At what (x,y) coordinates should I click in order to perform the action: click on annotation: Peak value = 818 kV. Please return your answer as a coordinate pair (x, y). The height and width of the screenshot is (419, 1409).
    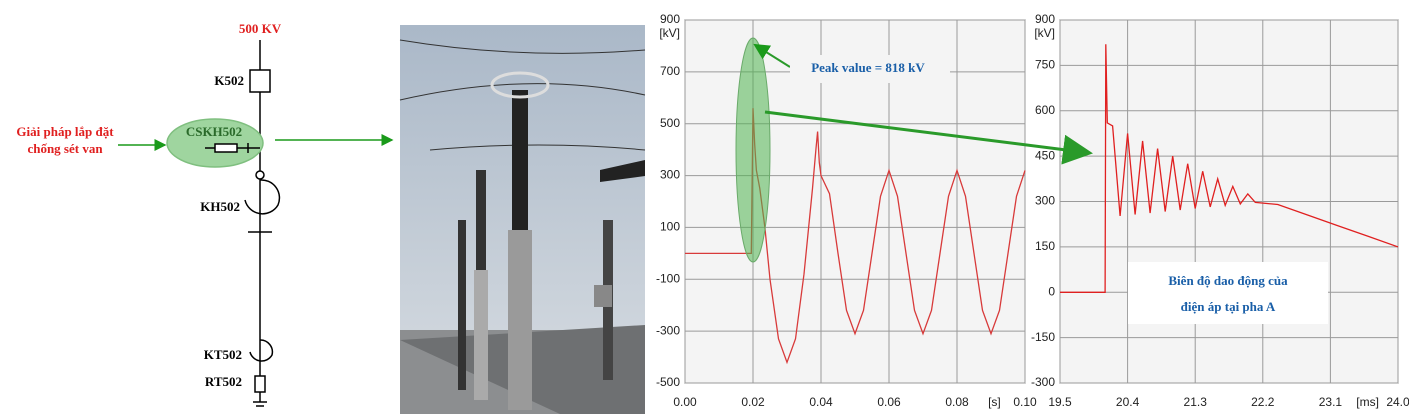
    Looking at the image, I should click on (868, 67).